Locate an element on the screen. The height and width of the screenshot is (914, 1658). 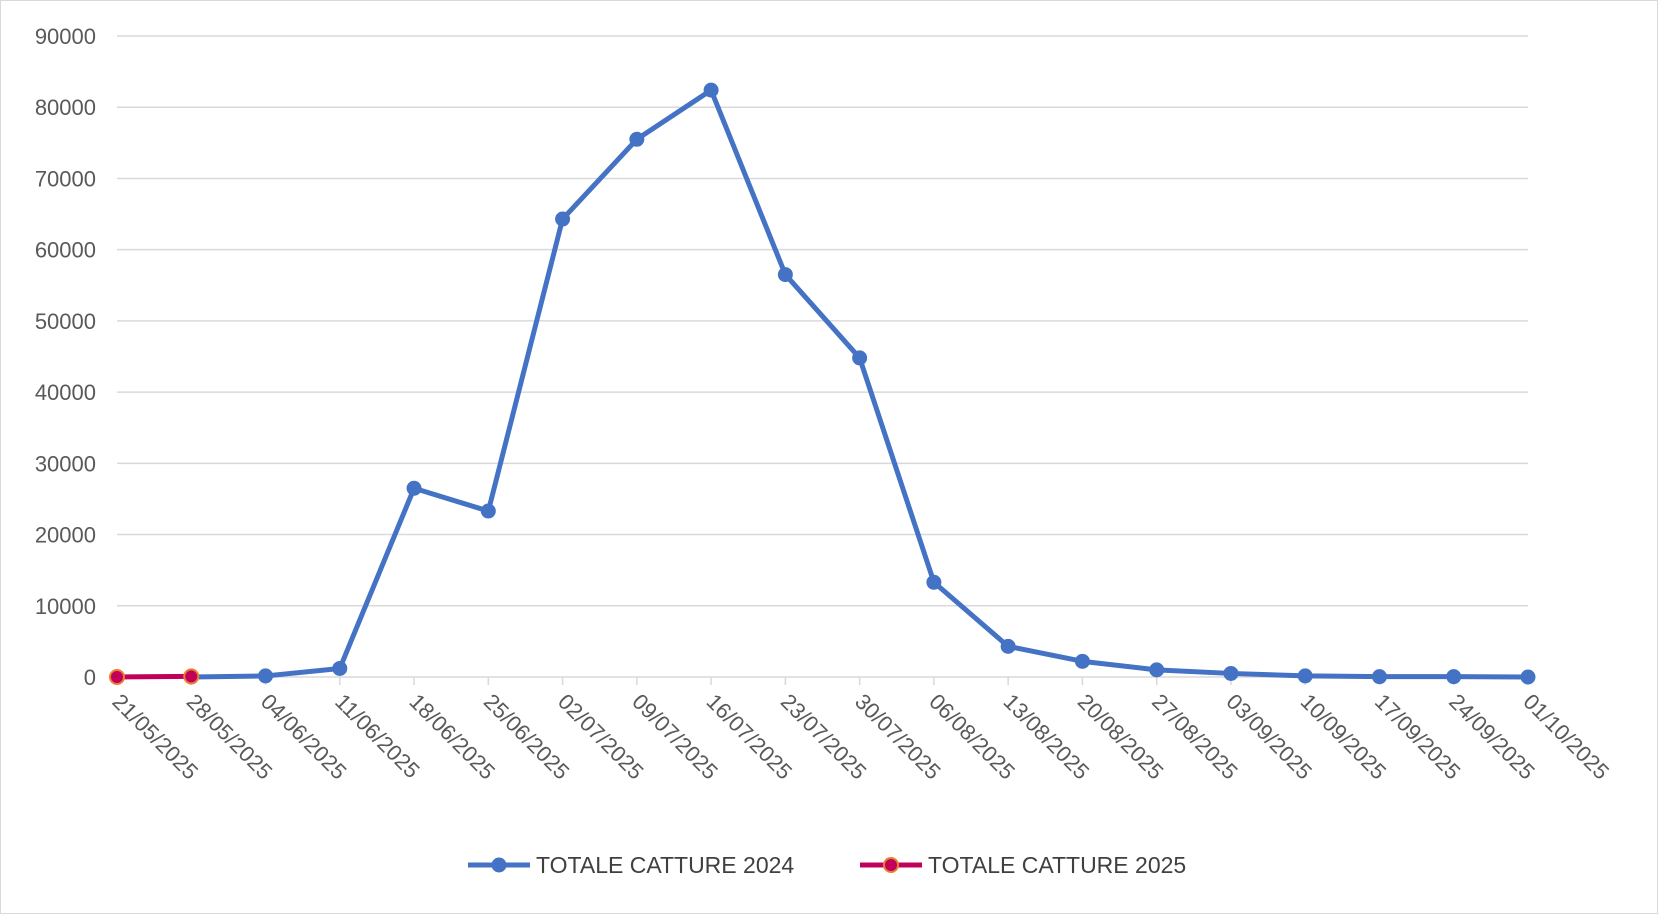
legend-label: TOTALE CATTURE 2025 is located at coordinates (1057, 865).